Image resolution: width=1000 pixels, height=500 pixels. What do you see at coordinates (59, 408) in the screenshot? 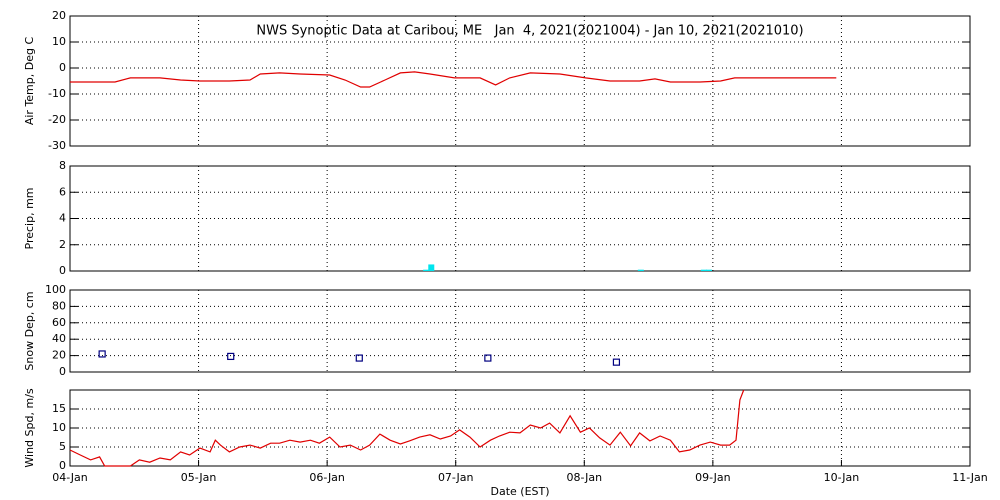
I see `y-tick-label: 15` at bounding box center [59, 408].